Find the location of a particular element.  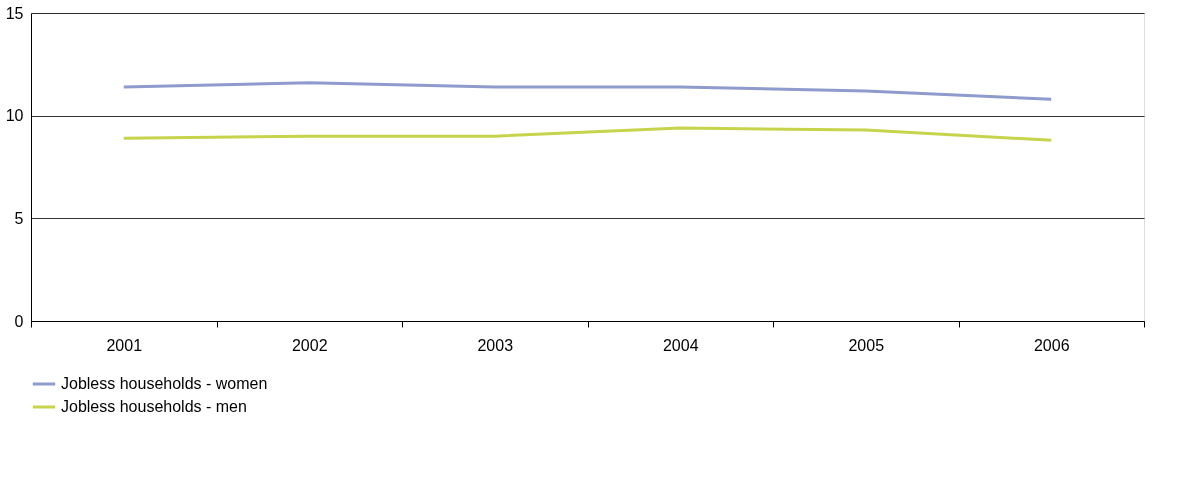

x-tick-label: 2004 is located at coordinates (680, 345).